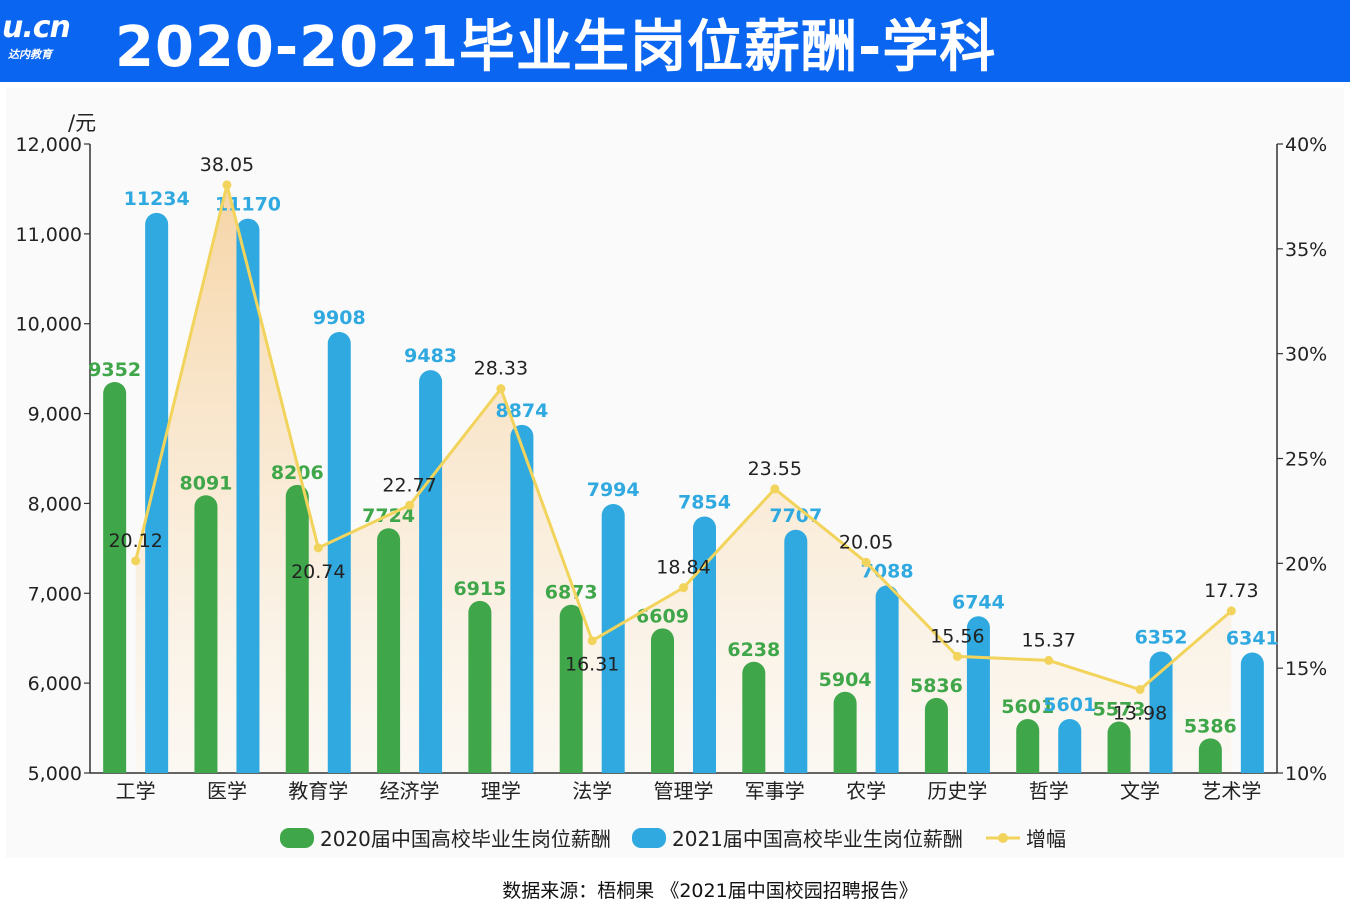 Image resolution: width=1350 pixels, height=910 pixels. Describe the element at coordinates (613, 490) in the screenshot. I see `data-label-2021: 7994` at that location.